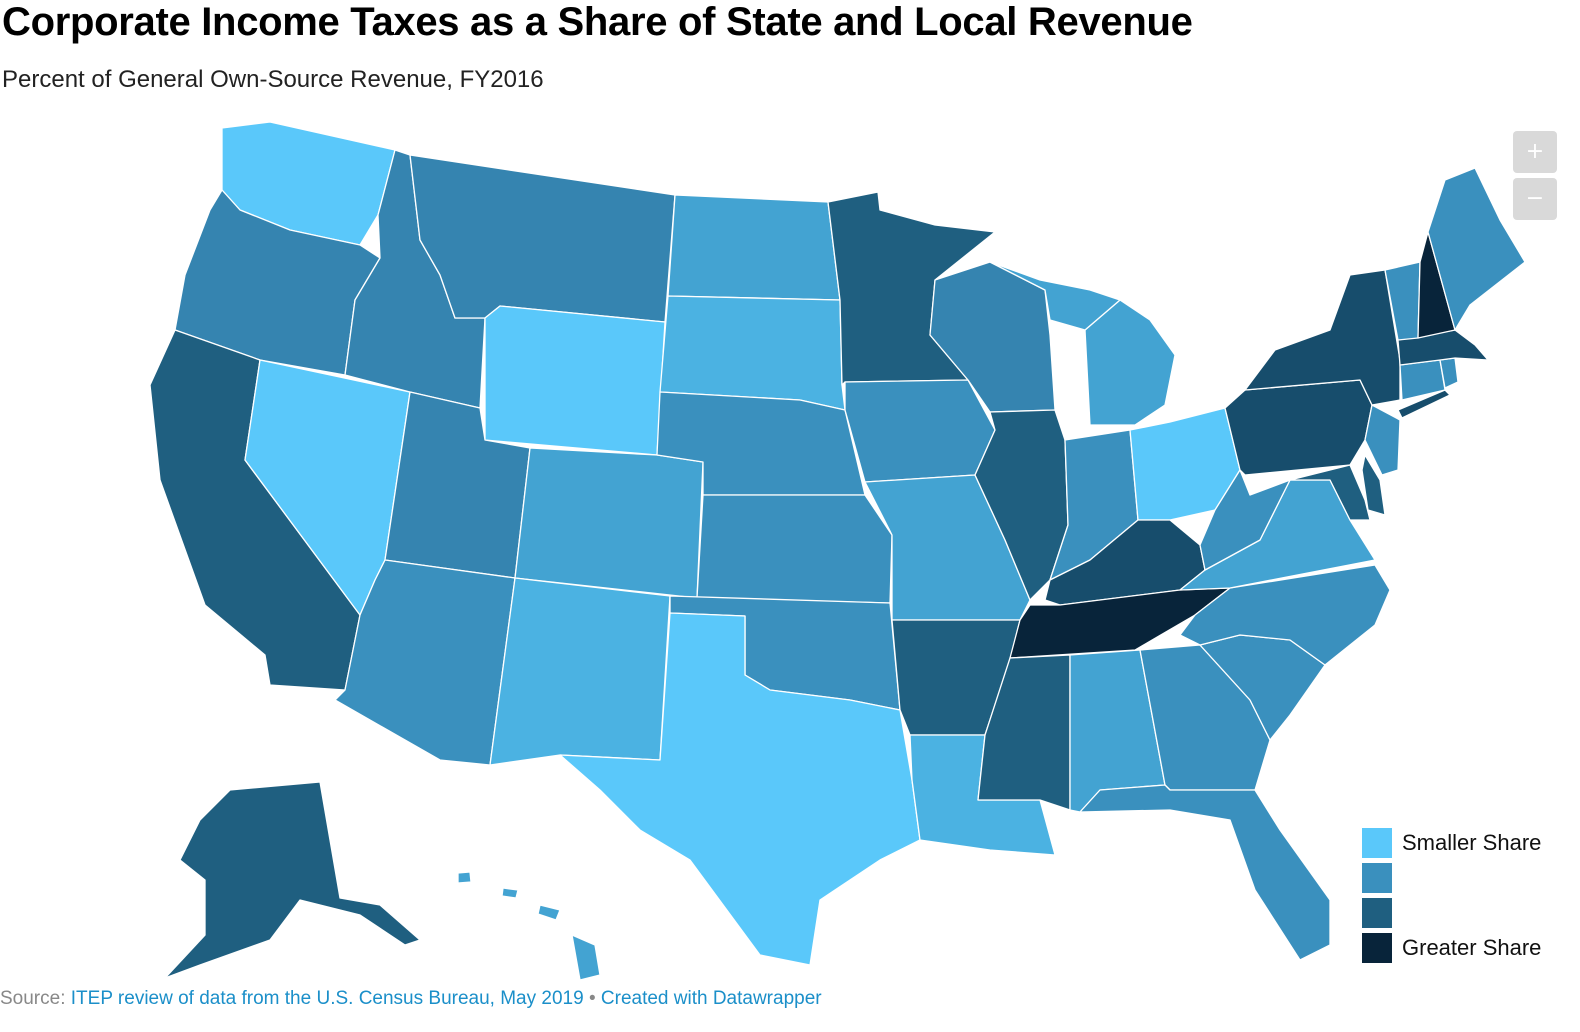 The height and width of the screenshot is (1032, 1580). What do you see at coordinates (542, 238) in the screenshot?
I see `state-montana` at bounding box center [542, 238].